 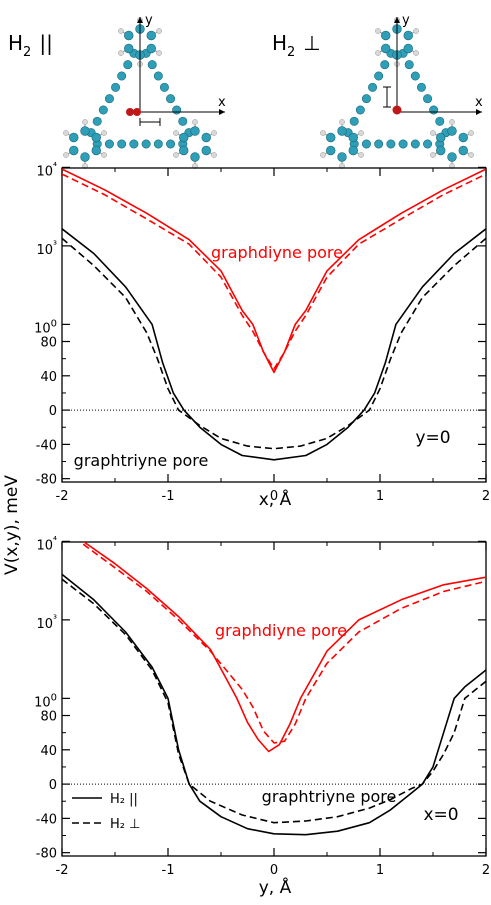 I want to click on inset-label-perpendicular: H2 ⊥, so click(x=296, y=45).